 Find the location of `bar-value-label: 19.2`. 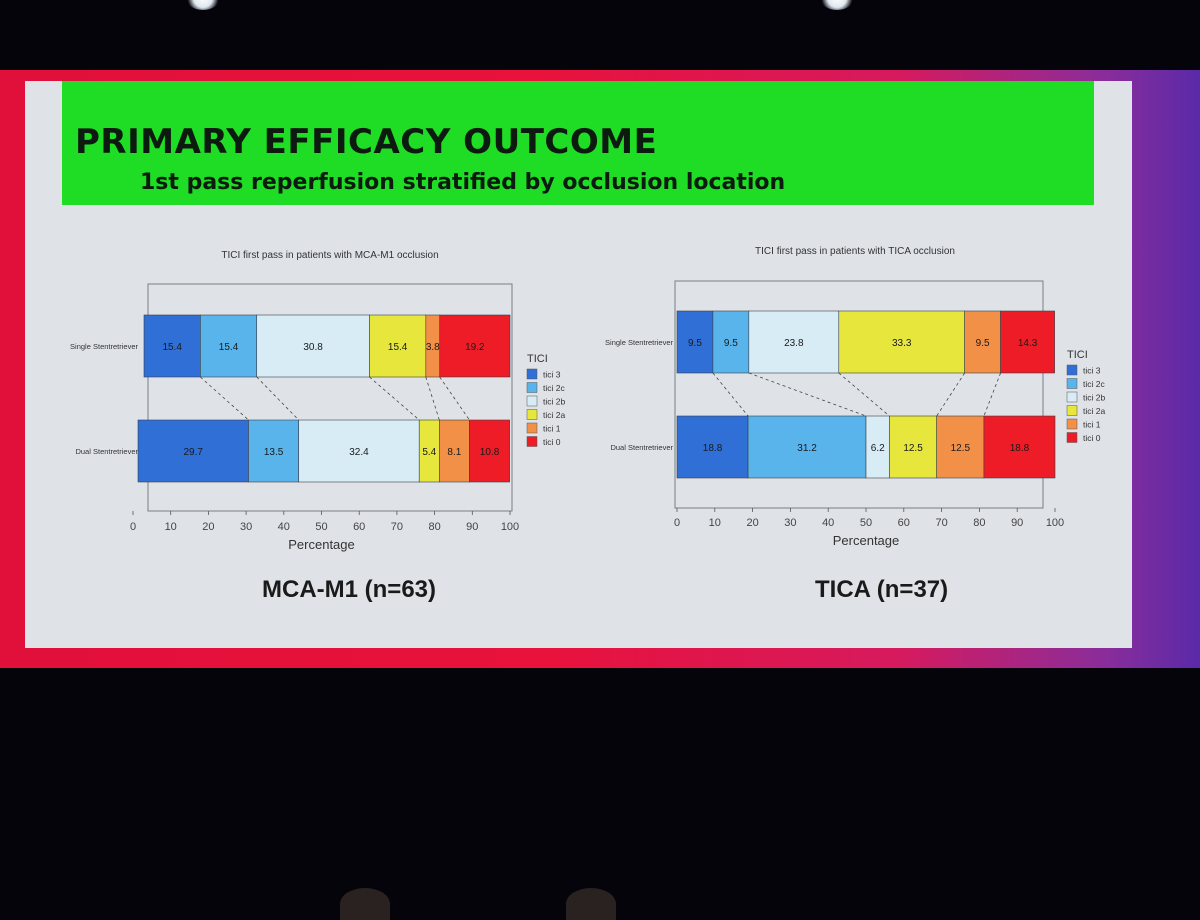

bar-value-label: 19.2 is located at coordinates (475, 347).